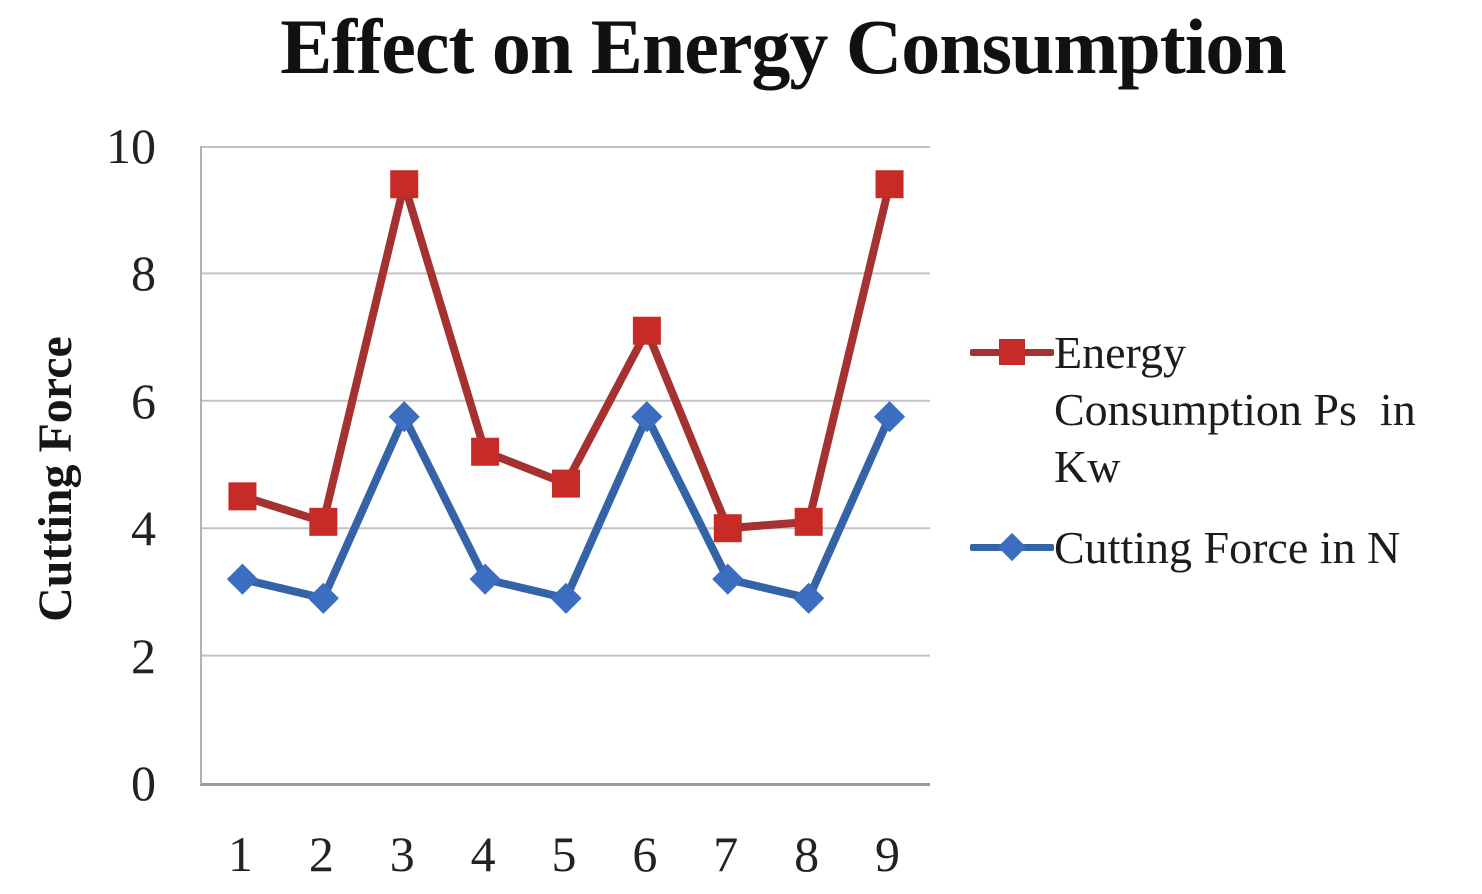 Image resolution: width=1482 pixels, height=894 pixels. What do you see at coordinates (131, 146) in the screenshot?
I see `y-tick-label: 10` at bounding box center [131, 146].